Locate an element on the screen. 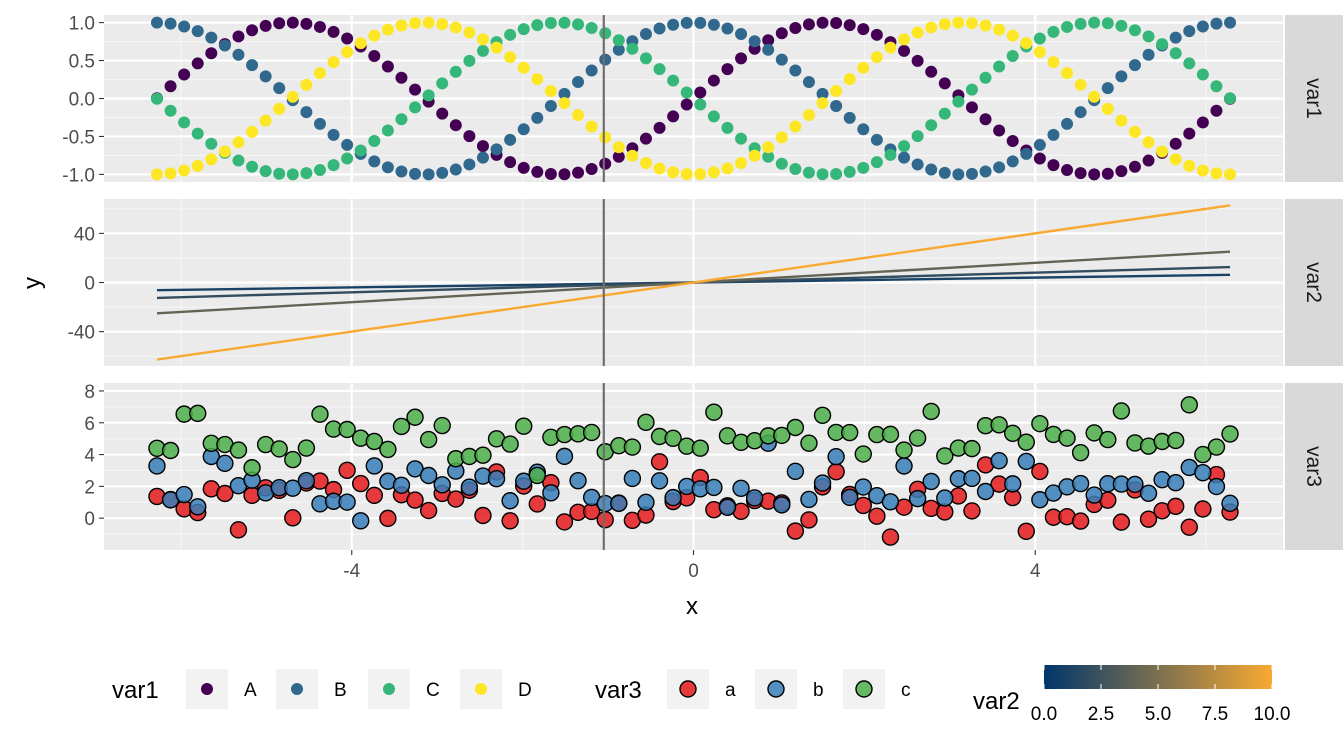 Image resolution: width=1344 pixels, height=756 pixels. strip-label: var3 is located at coordinates (1313, 466).